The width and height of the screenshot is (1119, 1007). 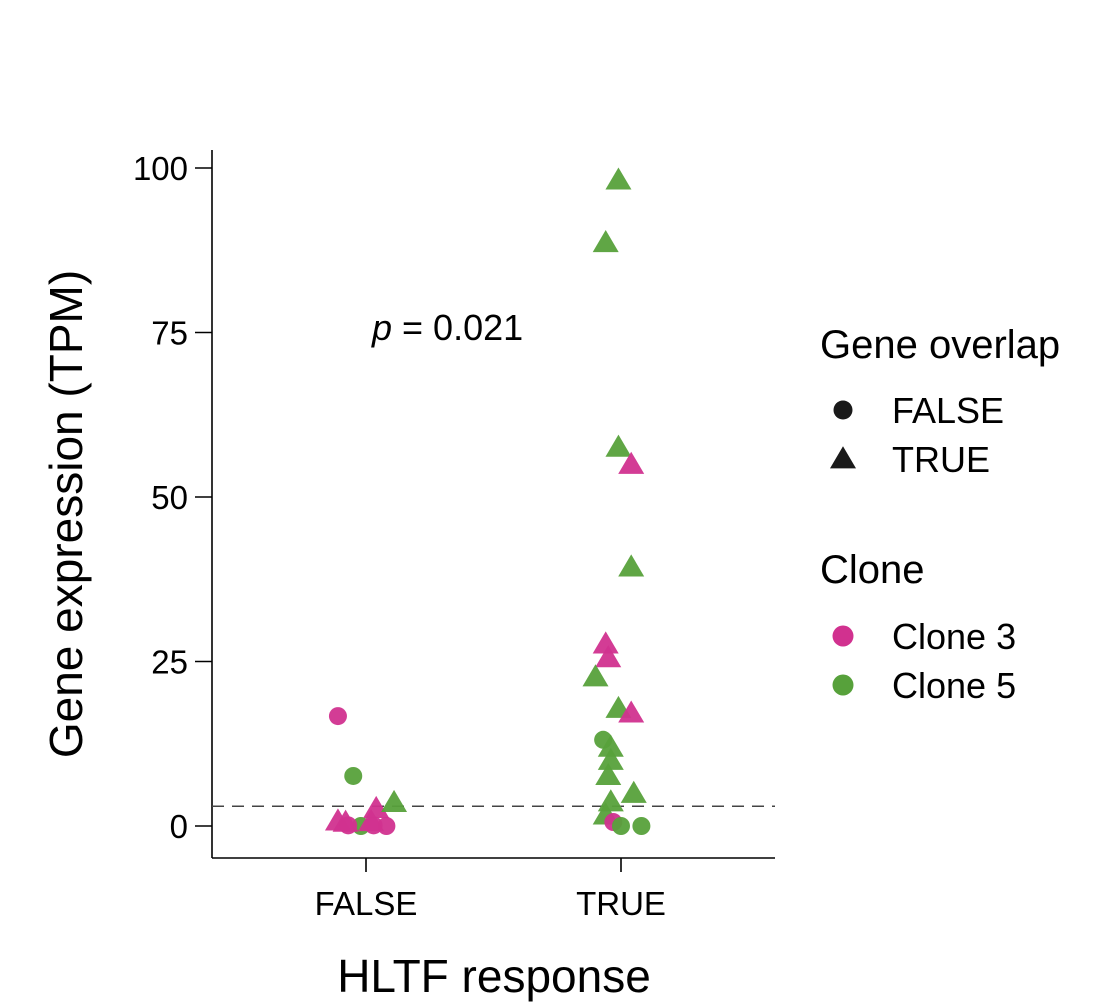 What do you see at coordinates (169, 497) in the screenshot?
I see `y-tick-label-50: 50` at bounding box center [169, 497].